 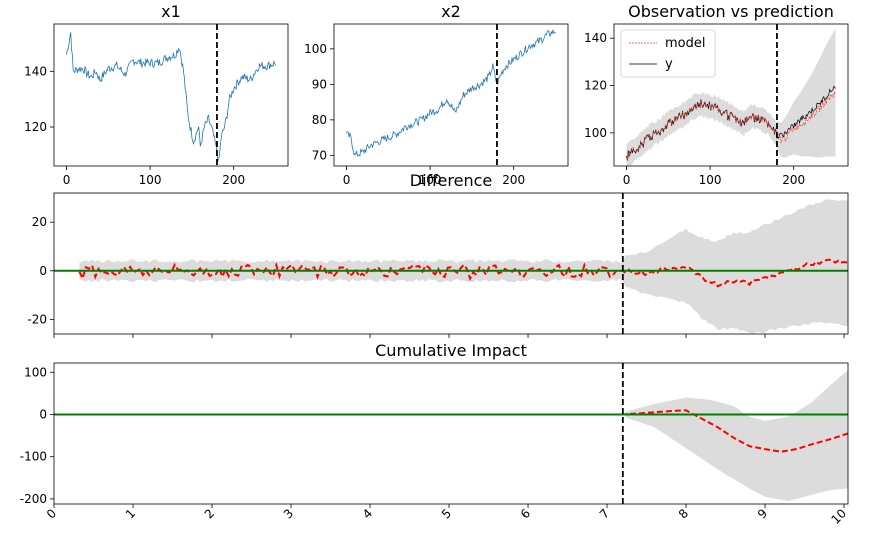 I want to click on x1-ytick-label: 120, so click(x=35, y=127).